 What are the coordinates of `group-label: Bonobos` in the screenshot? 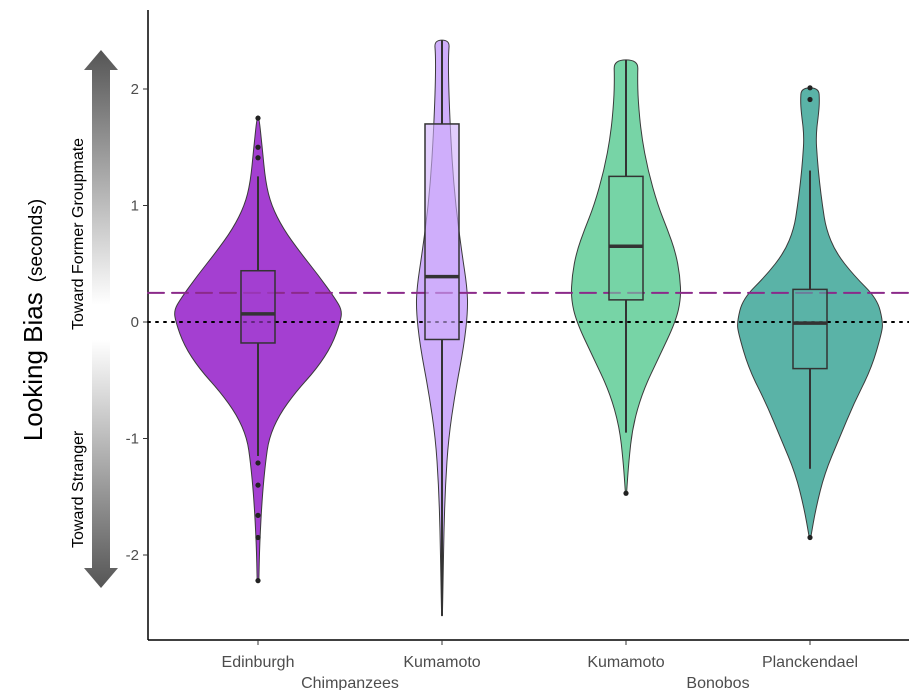 It's located at (717, 682).